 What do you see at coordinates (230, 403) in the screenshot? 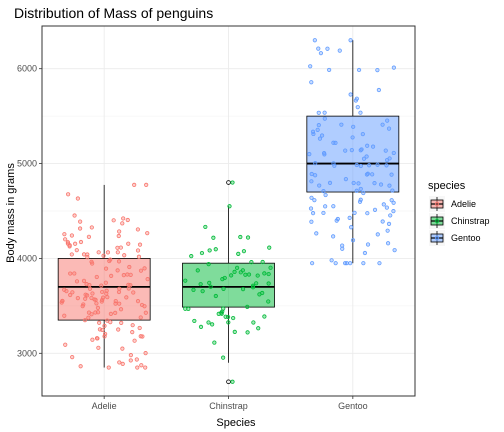
I see `x-axis: Adelie Chinstrap Gentoo` at bounding box center [230, 403].